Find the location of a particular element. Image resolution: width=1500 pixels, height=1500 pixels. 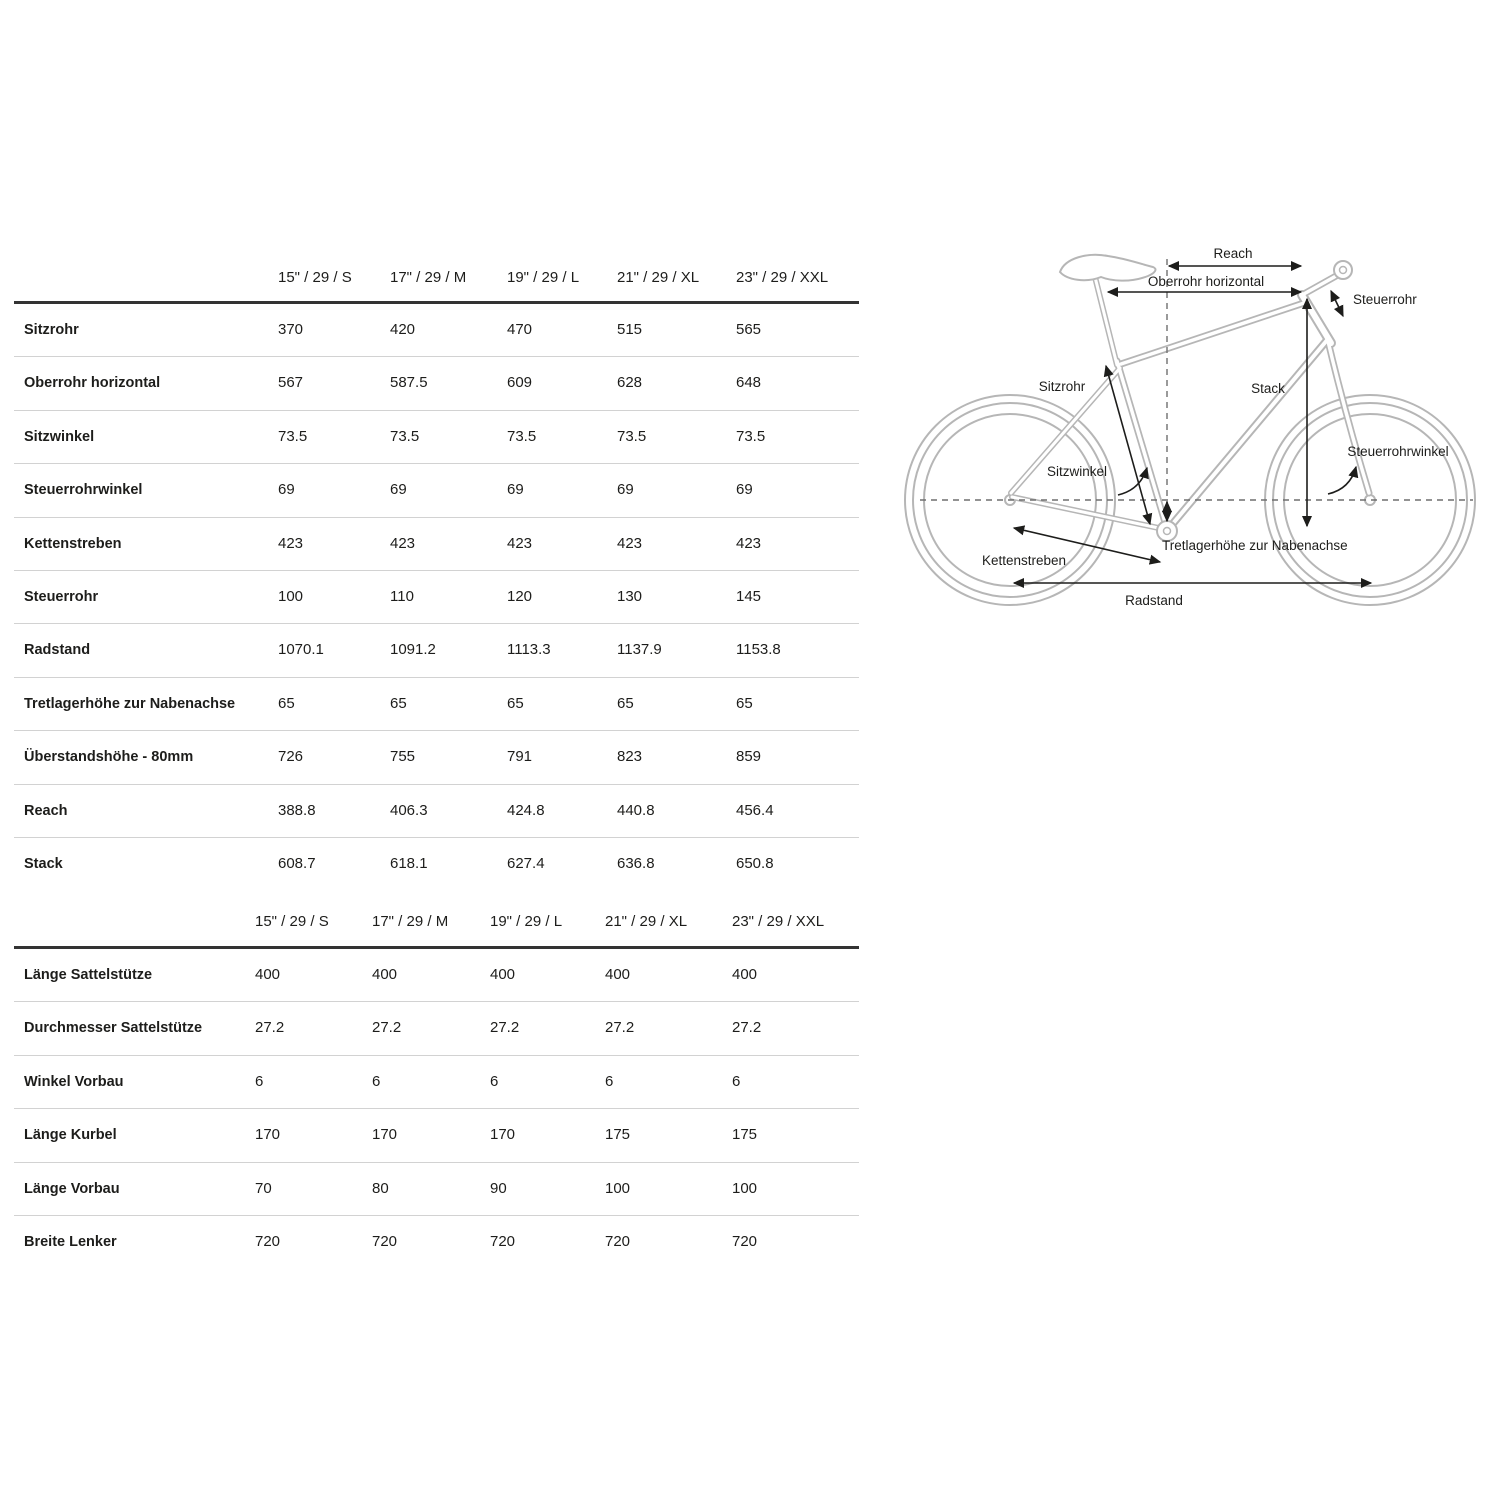

chainstay-arrow is located at coordinates (1087, 545).